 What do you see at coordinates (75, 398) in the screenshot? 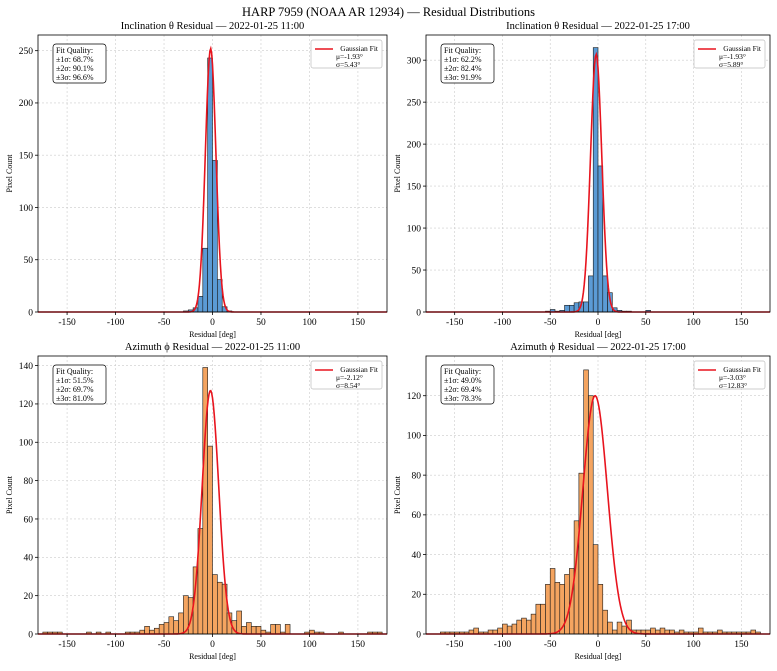
I see `fit-quality-line: ±3σ: 81.0%` at bounding box center [75, 398].